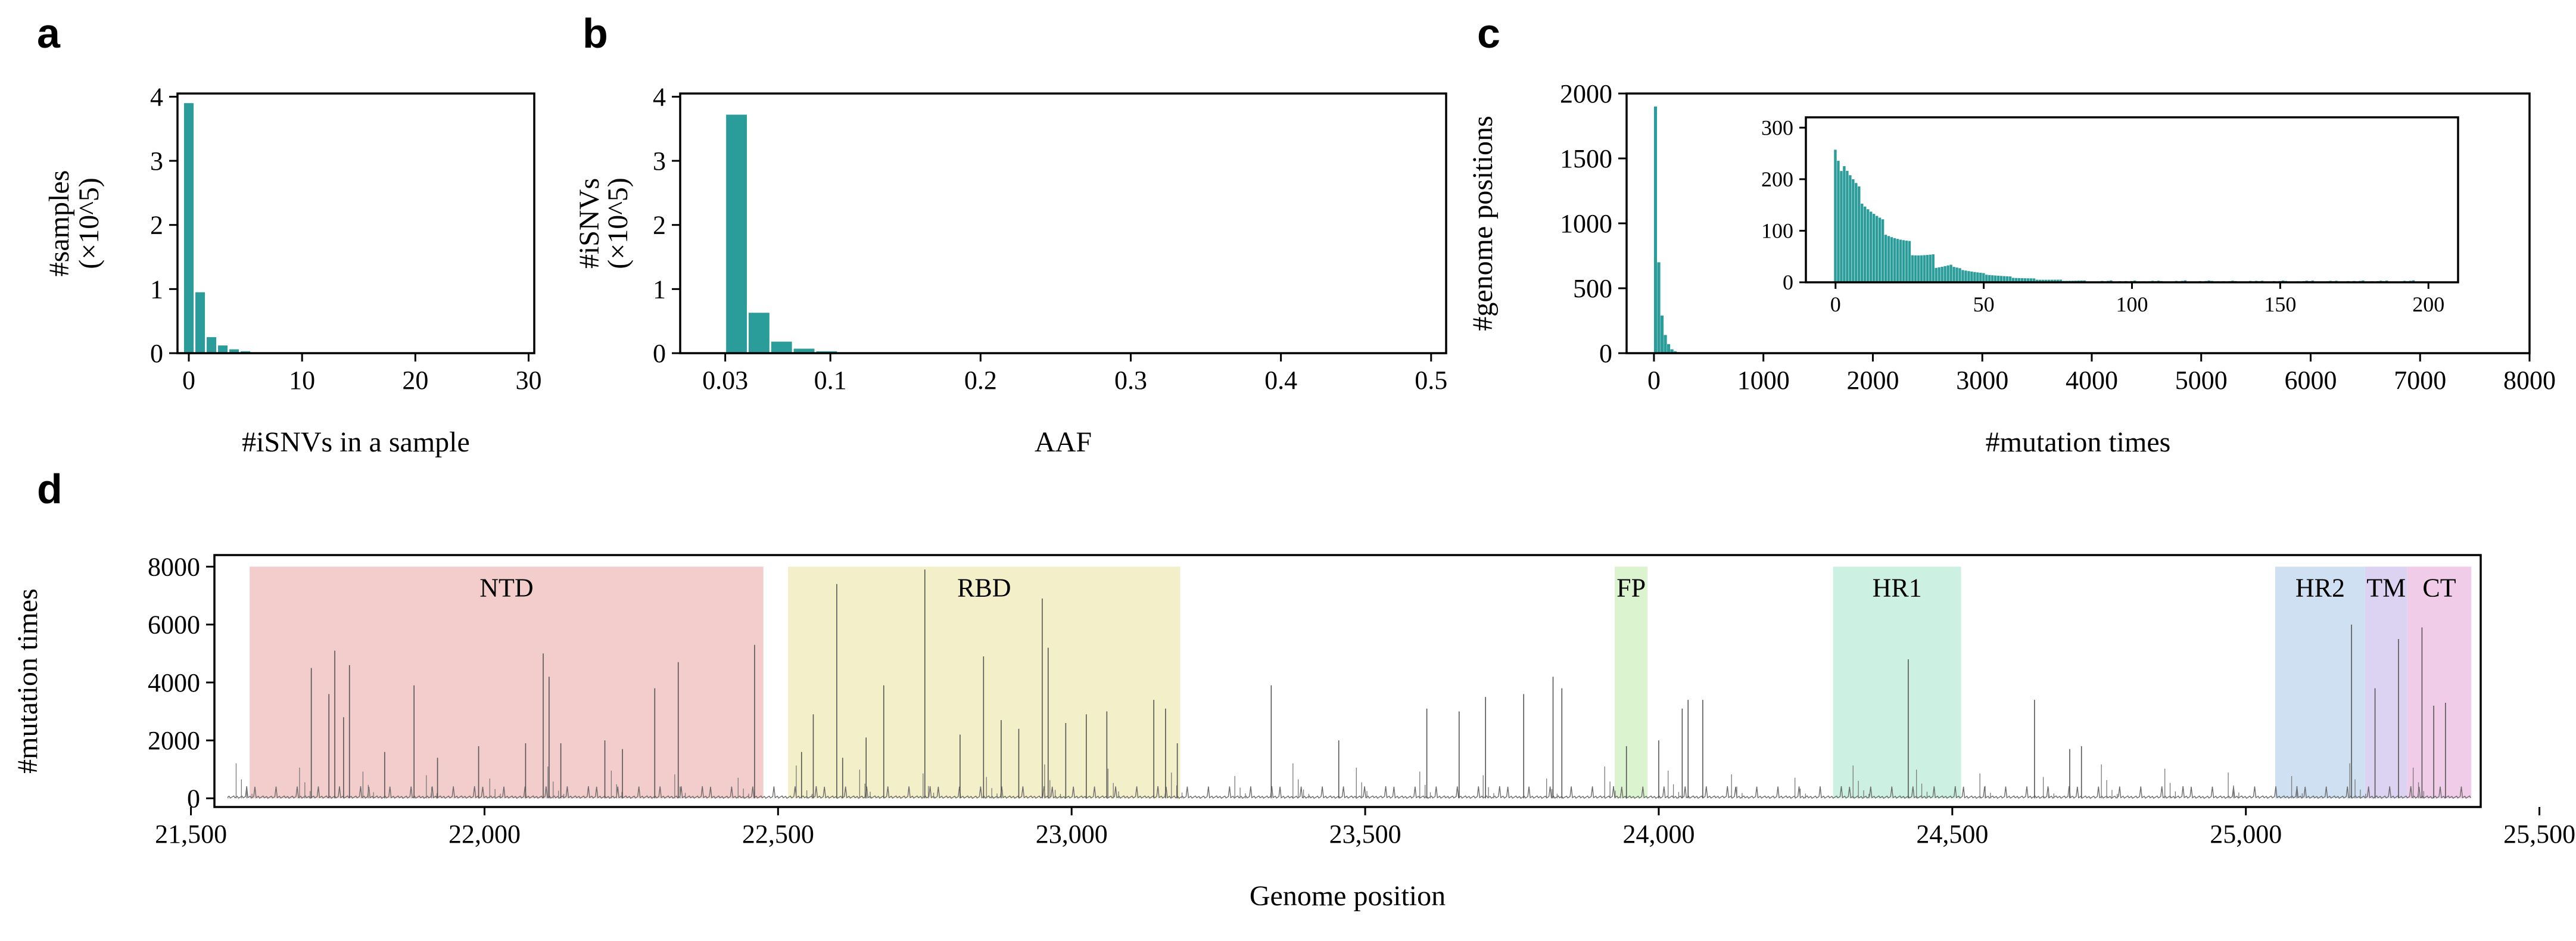 Image resolution: width=2576 pixels, height=941 pixels. I want to click on region-ct, so click(2439, 682).